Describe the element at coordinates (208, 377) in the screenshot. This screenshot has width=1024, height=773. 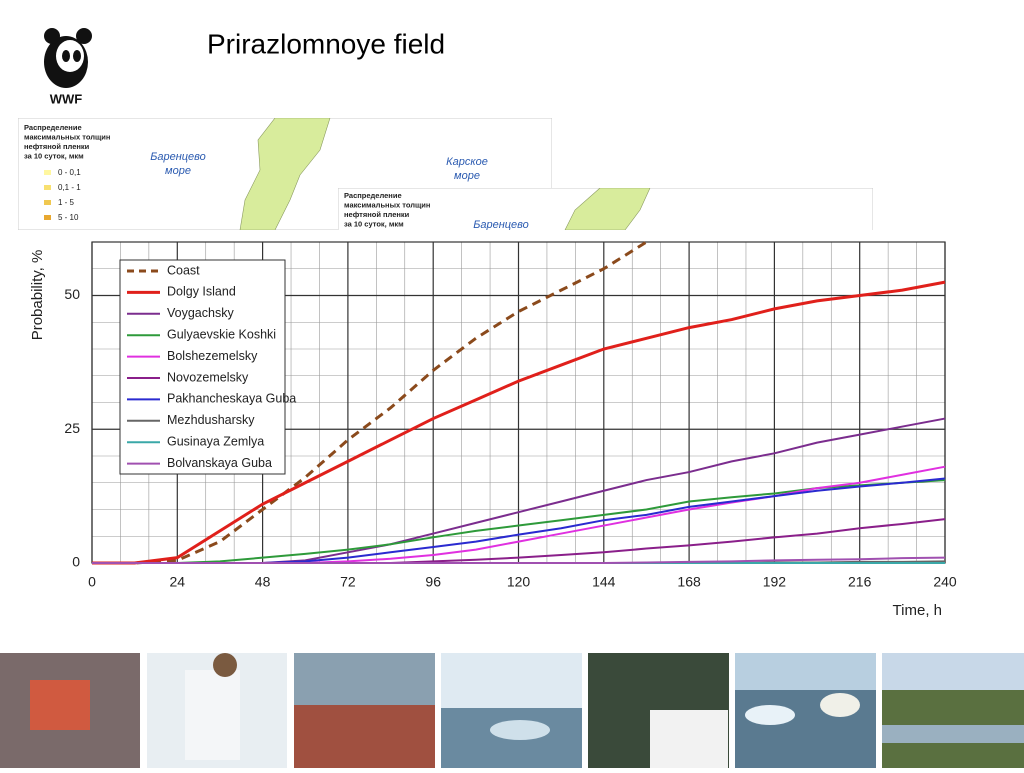
I see `legend-label: Novozemelsky` at that location.